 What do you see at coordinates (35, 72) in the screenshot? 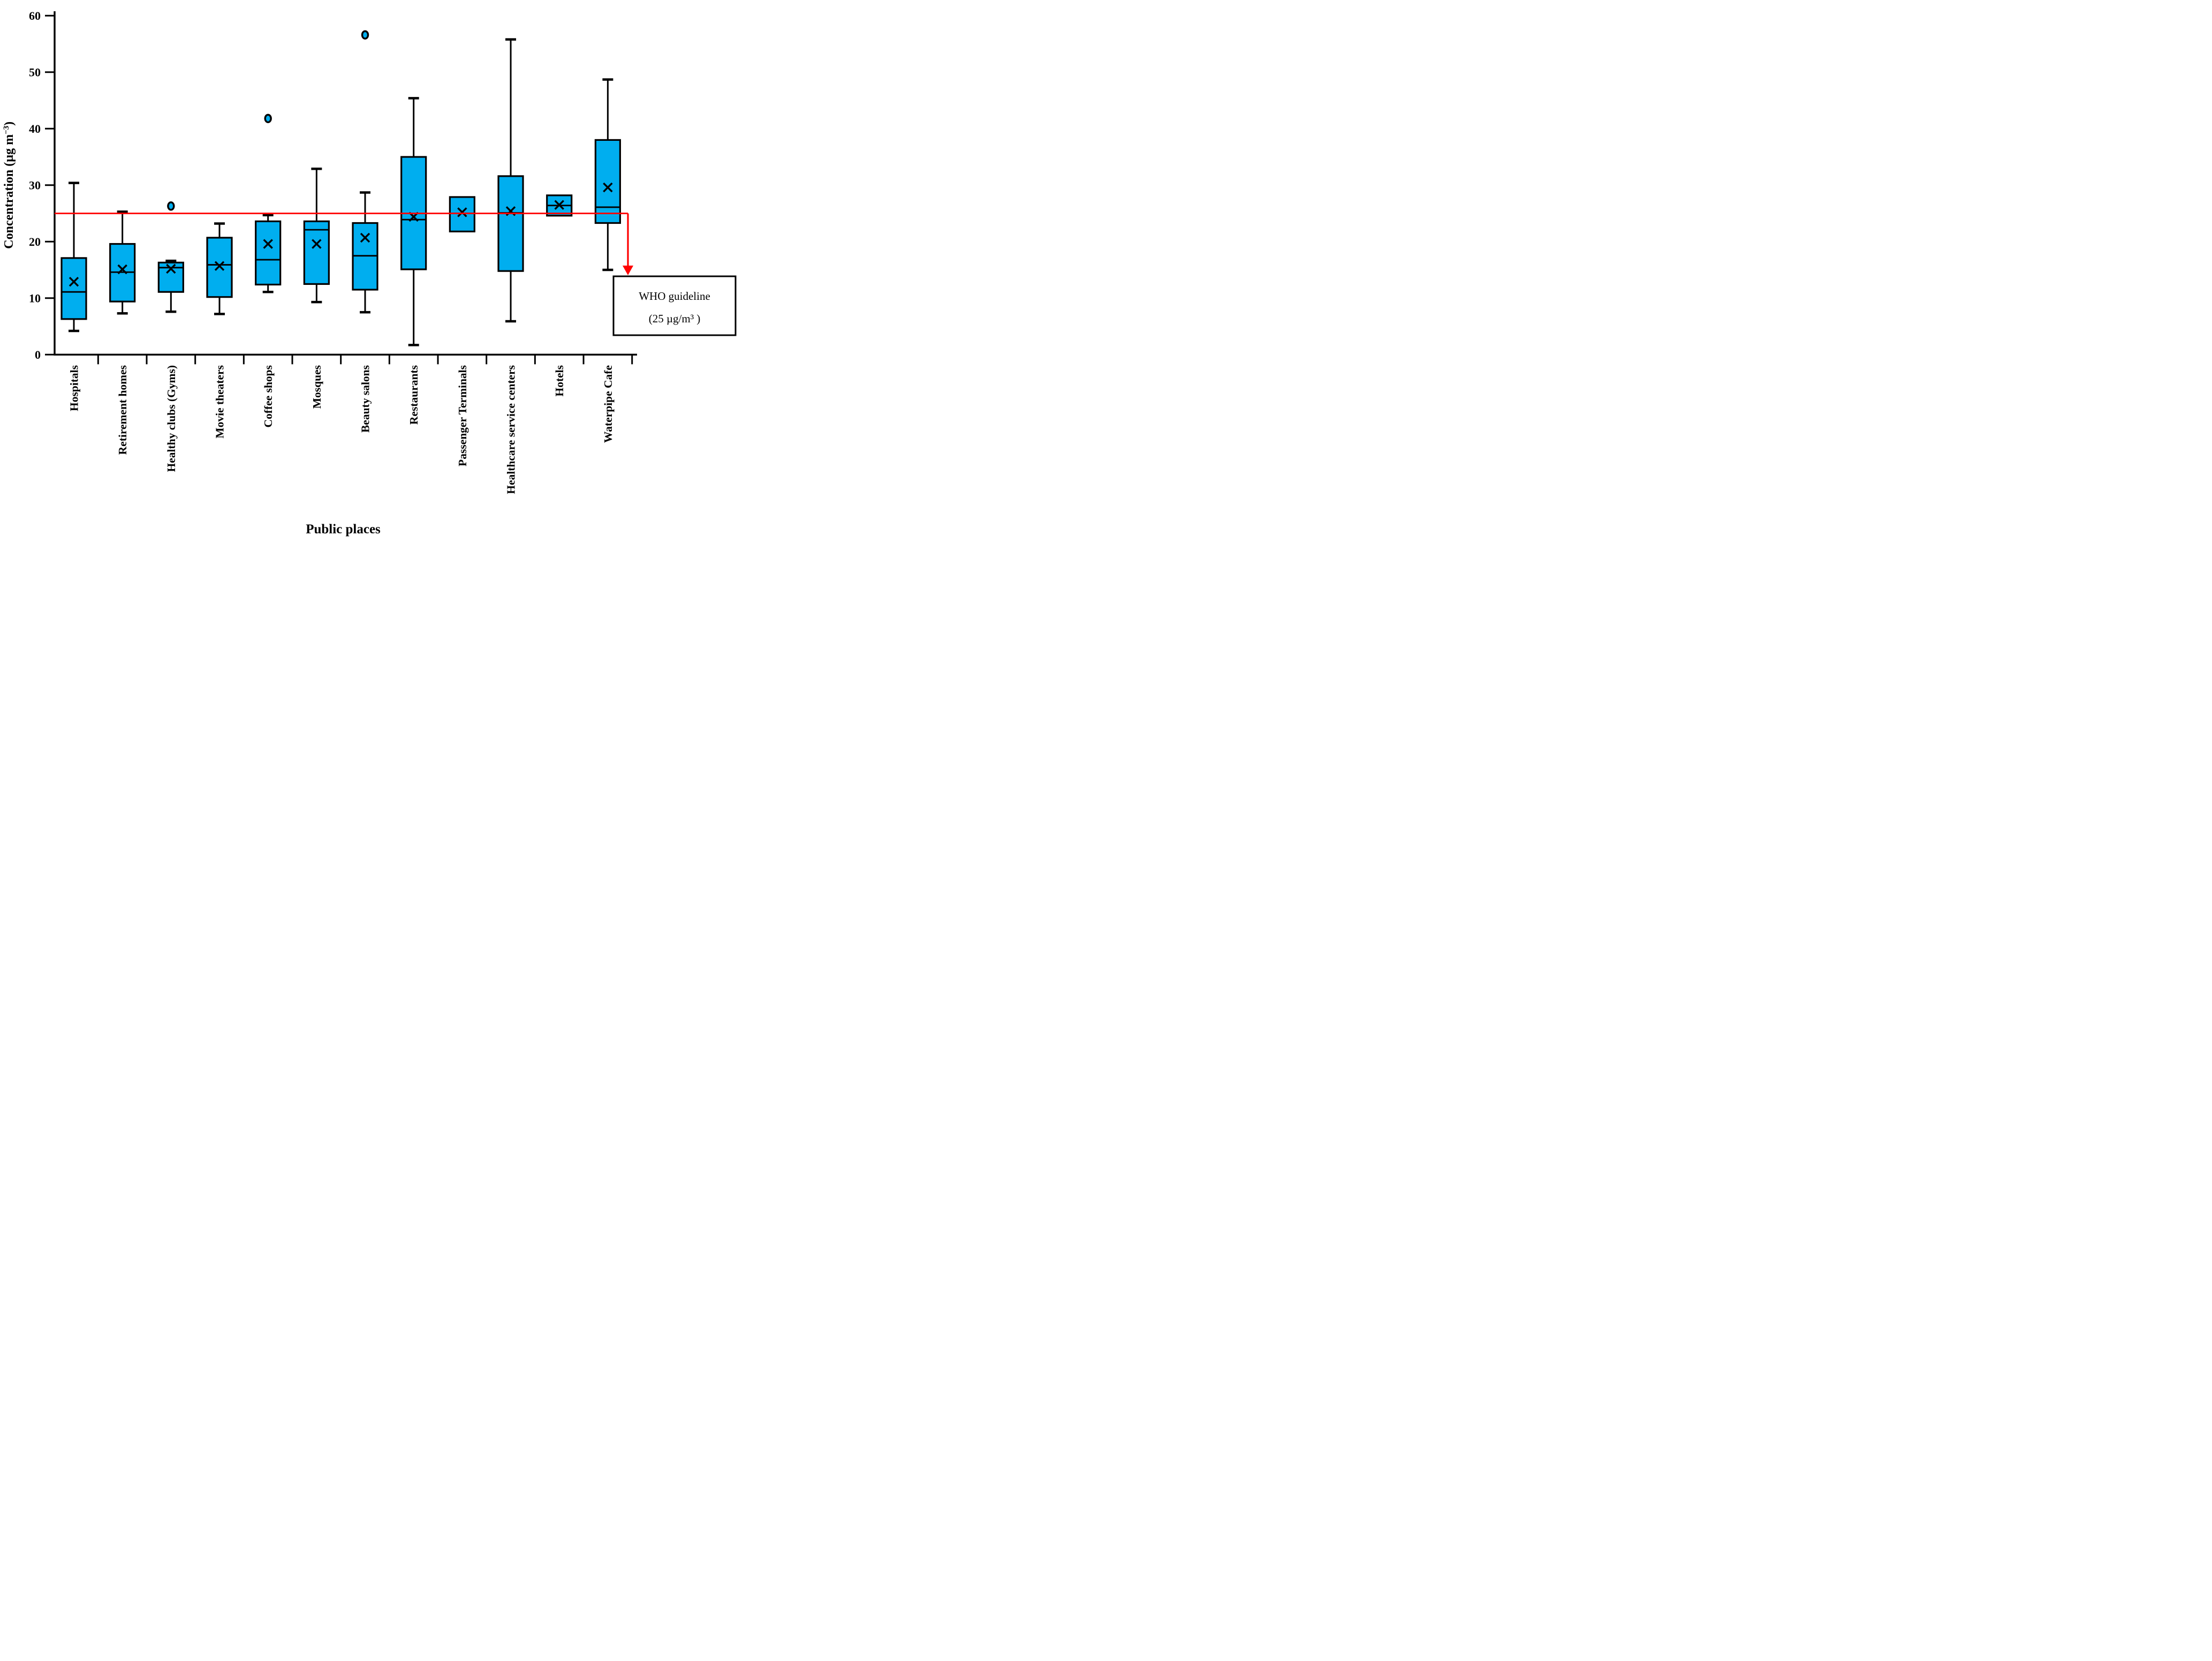
I see `y-tick-label: 50` at bounding box center [35, 72].